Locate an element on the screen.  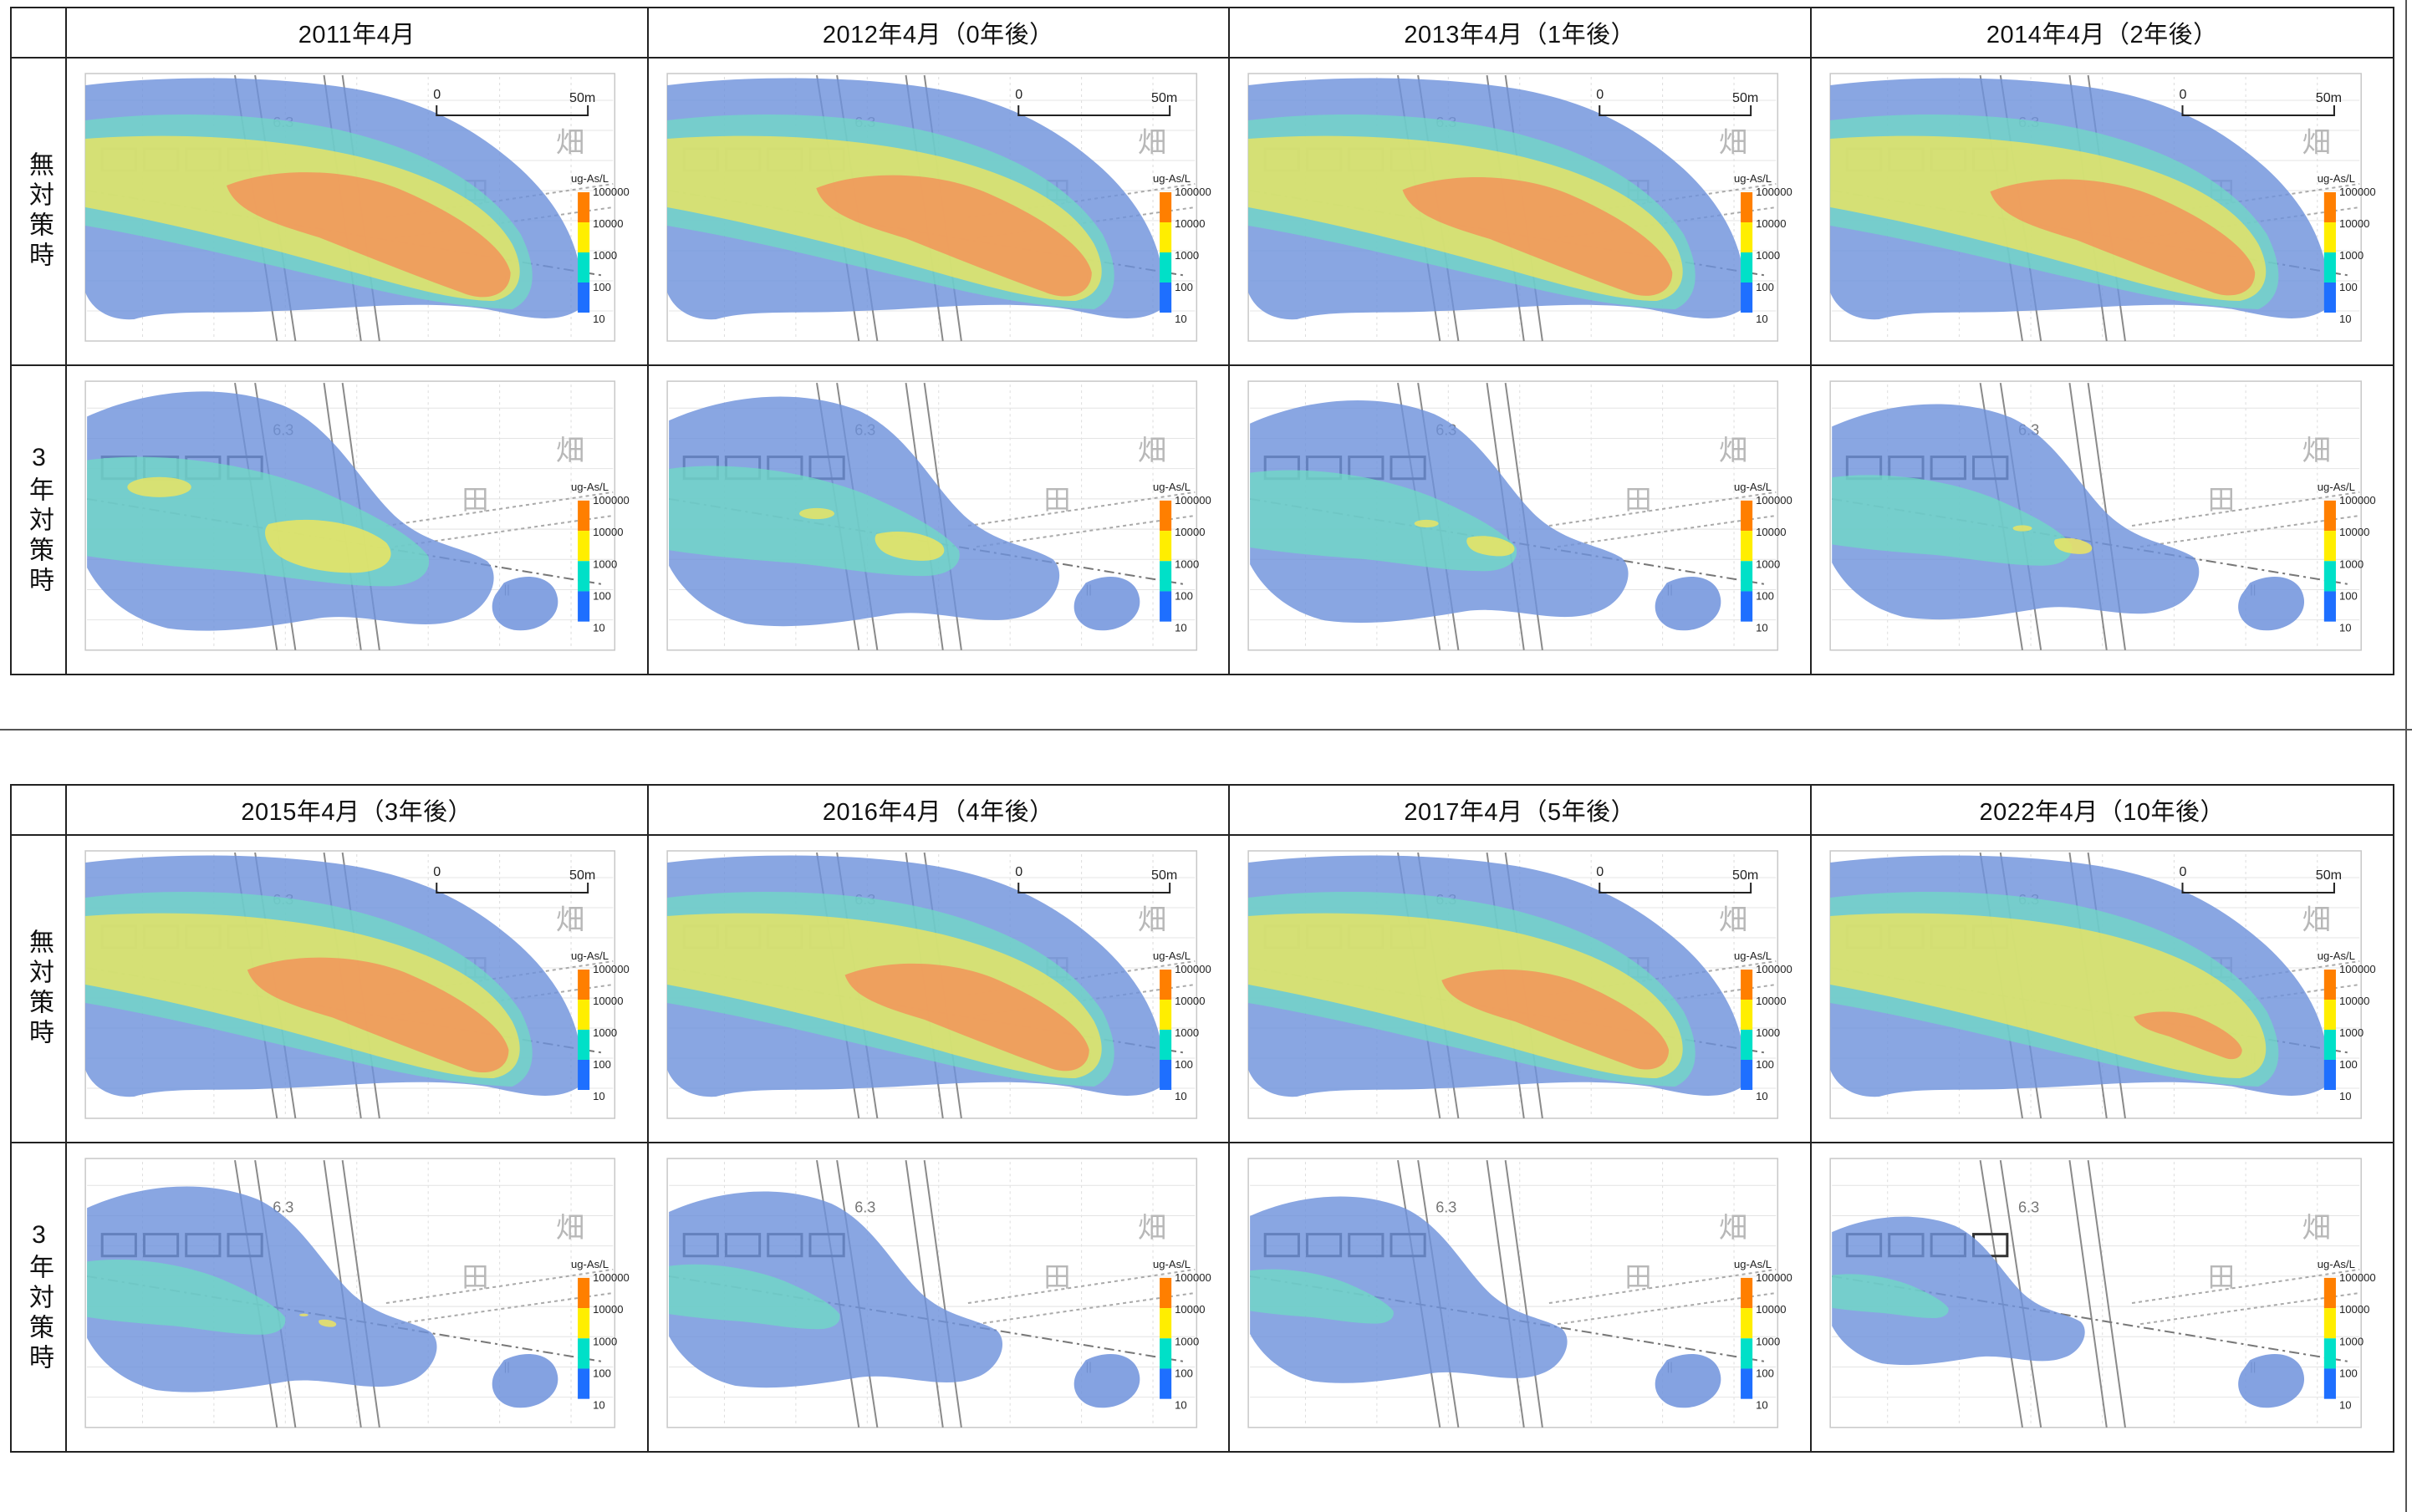
column-header: 2015年4月（3年後） is located at coordinates (358, 811).